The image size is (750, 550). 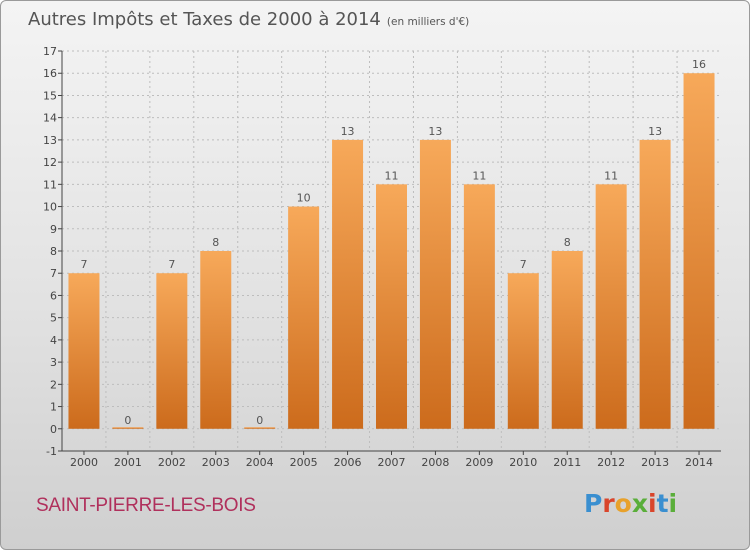 What do you see at coordinates (50, 207) in the screenshot?
I see `y-tick-label: 10` at bounding box center [50, 207].